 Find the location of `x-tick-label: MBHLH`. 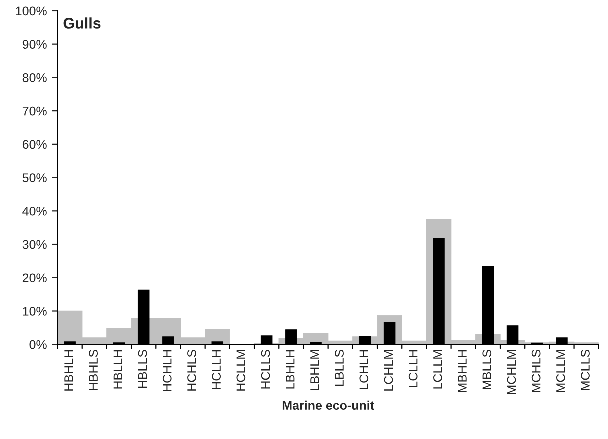

x-tick-label: MBHLH is located at coordinates (462, 371).